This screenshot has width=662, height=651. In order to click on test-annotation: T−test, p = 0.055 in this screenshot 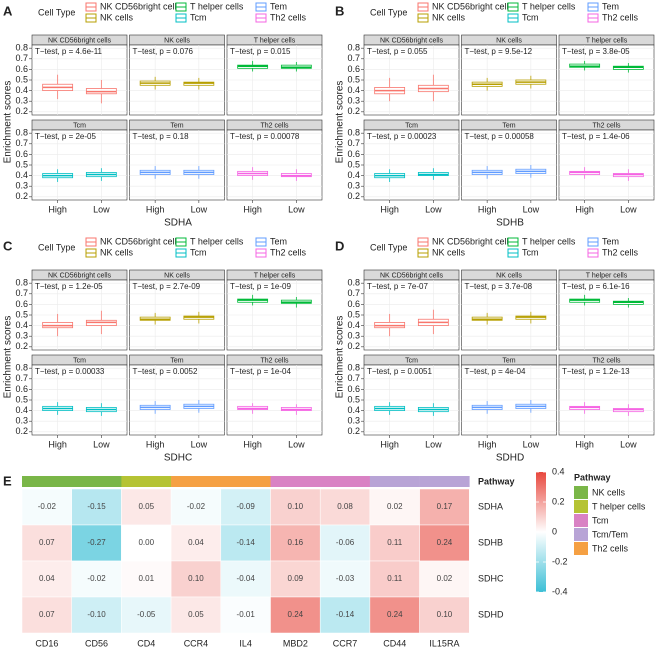, I will do `click(397, 51)`.